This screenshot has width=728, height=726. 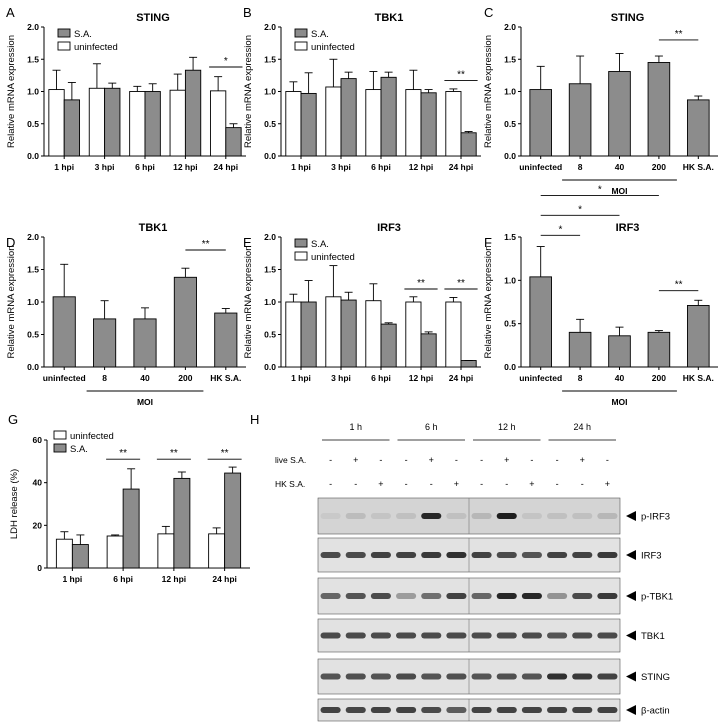 I want to click on hk-sa-mark: +, so click(x=607, y=484).